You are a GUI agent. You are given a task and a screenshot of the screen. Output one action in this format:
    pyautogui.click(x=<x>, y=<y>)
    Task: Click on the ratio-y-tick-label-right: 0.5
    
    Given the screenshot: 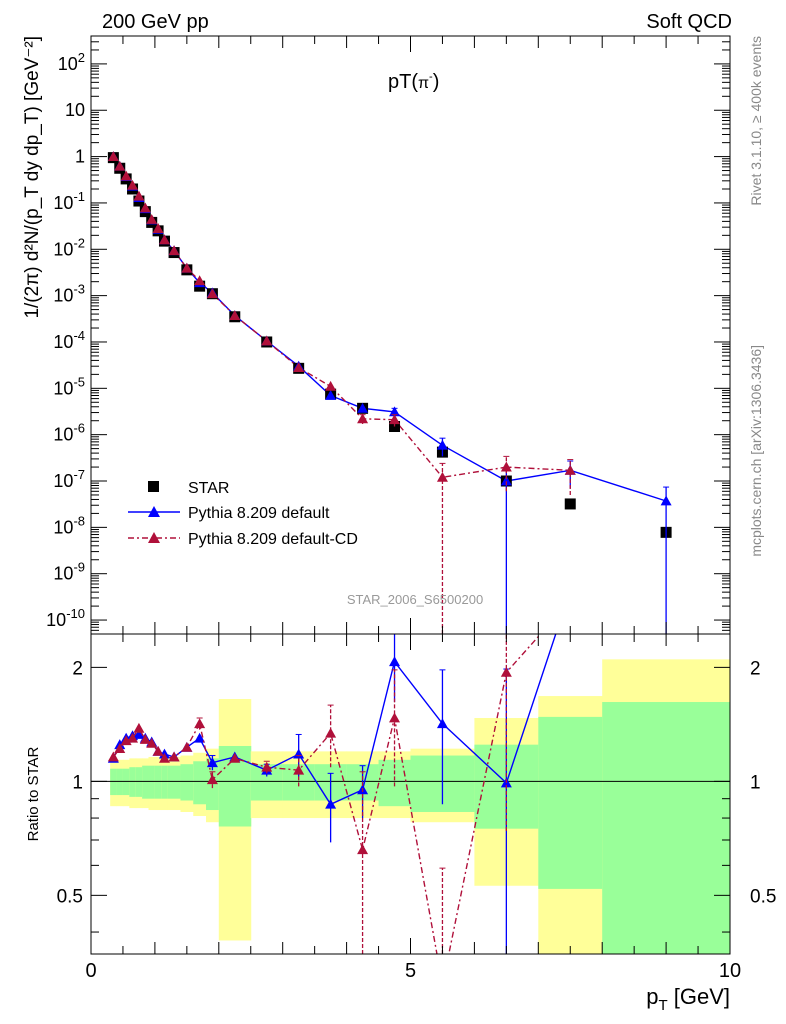 What is the action you would take?
    pyautogui.click(x=763, y=896)
    